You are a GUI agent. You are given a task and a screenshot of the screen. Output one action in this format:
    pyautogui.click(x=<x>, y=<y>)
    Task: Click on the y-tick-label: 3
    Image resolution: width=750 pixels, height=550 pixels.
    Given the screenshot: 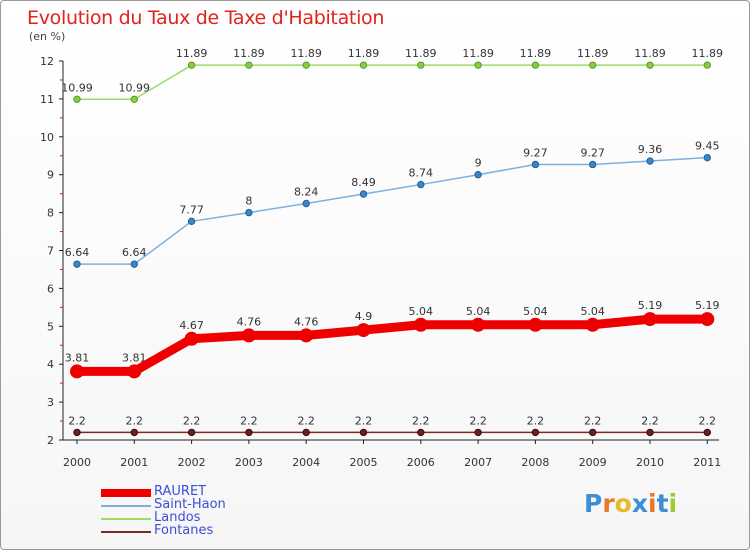 What is the action you would take?
    pyautogui.click(x=50, y=402)
    